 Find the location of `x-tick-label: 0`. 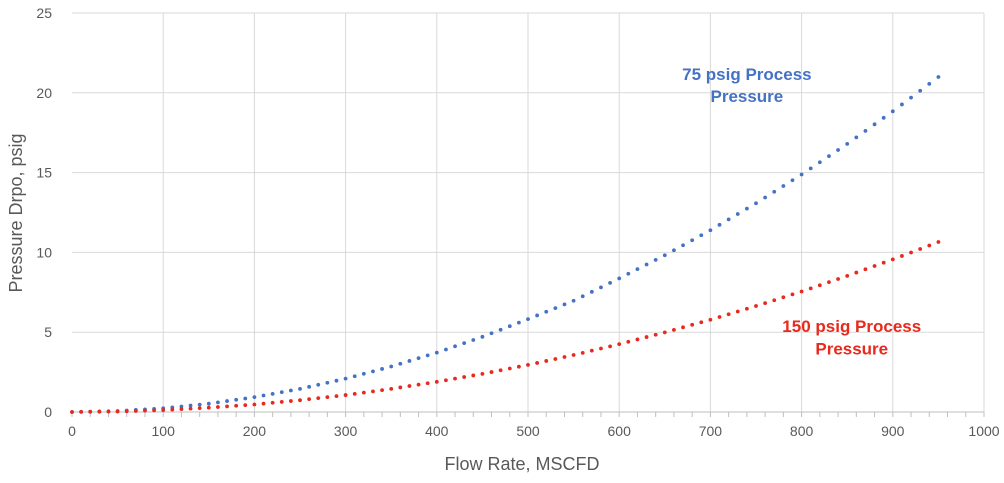

x-tick-label: 0 is located at coordinates (72, 431).